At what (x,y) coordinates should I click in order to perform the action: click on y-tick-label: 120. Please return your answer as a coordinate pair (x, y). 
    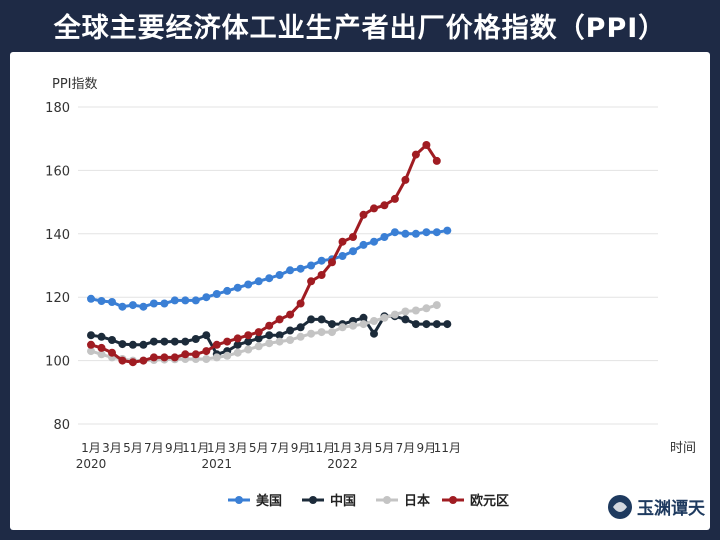
    Looking at the image, I should click on (57, 298).